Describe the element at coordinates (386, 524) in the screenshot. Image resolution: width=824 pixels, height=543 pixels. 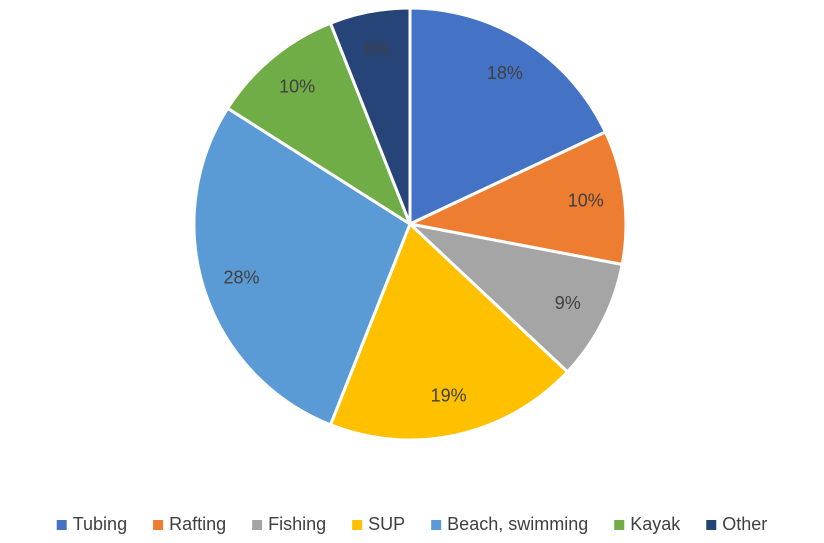
I see `legend-label: SUP` at that location.